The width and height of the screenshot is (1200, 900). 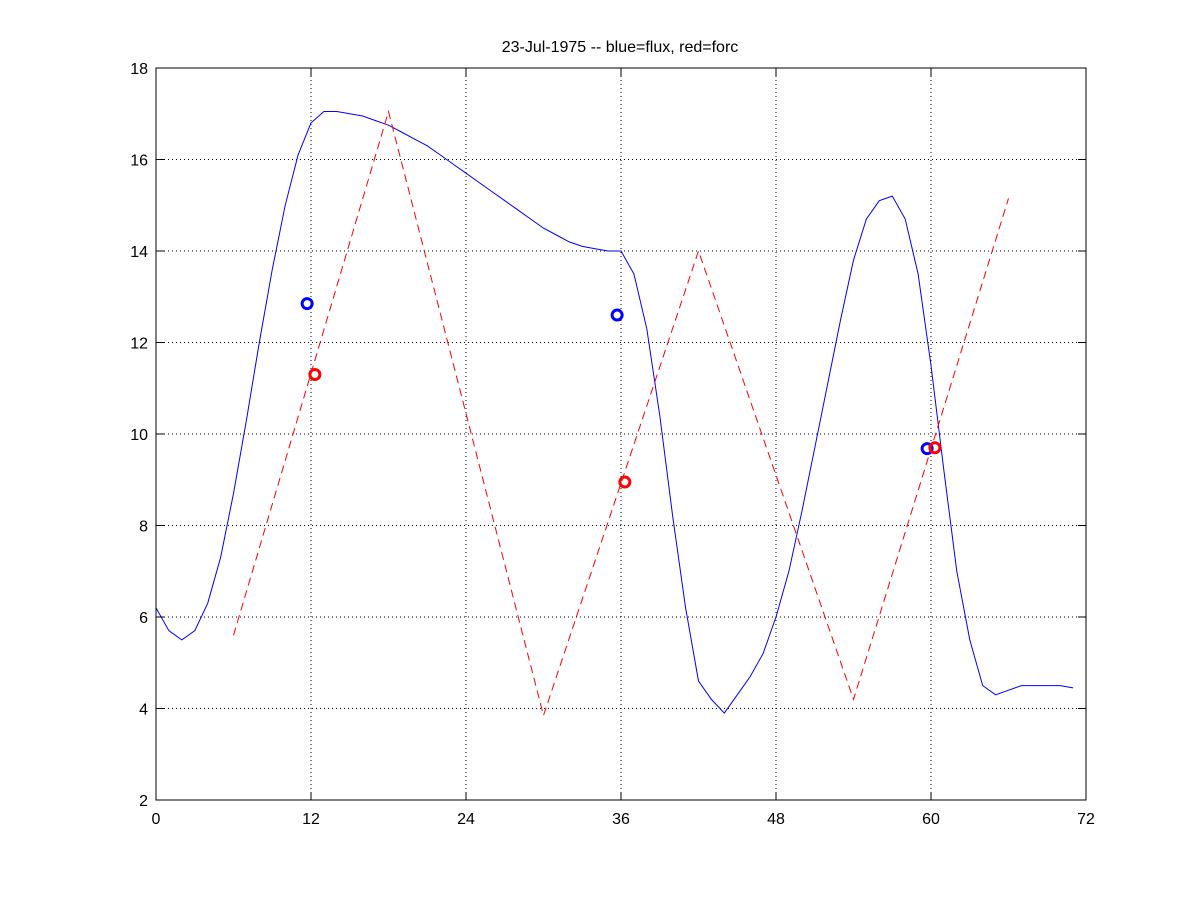 I want to click on plot-markers, so click(x=621, y=393).